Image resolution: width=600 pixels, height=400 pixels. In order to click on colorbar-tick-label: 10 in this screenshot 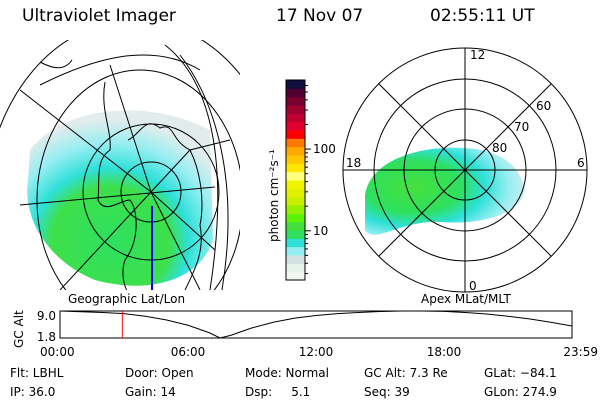, I will do `click(320, 231)`.